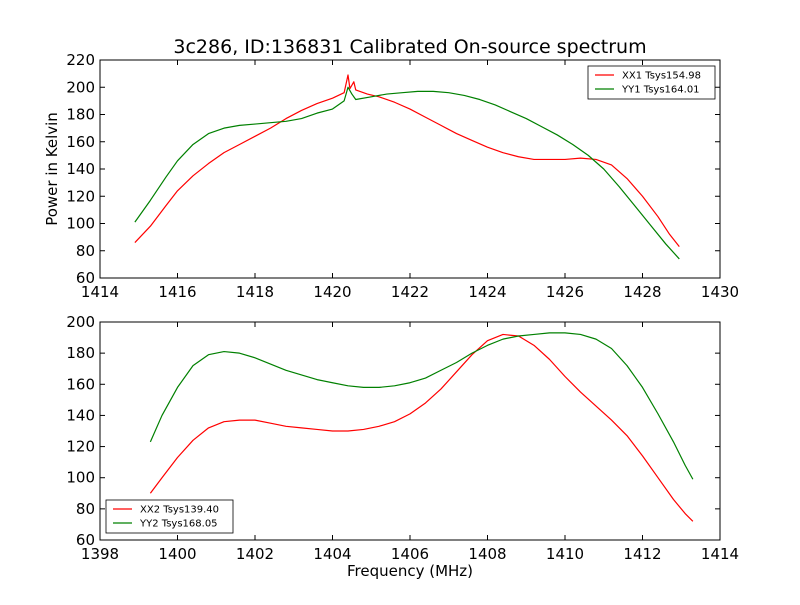 The width and height of the screenshot is (800, 605). Describe the element at coordinates (179, 510) in the screenshot. I see `bottom-legend-label-1: XX2 Tsys139.40` at that location.